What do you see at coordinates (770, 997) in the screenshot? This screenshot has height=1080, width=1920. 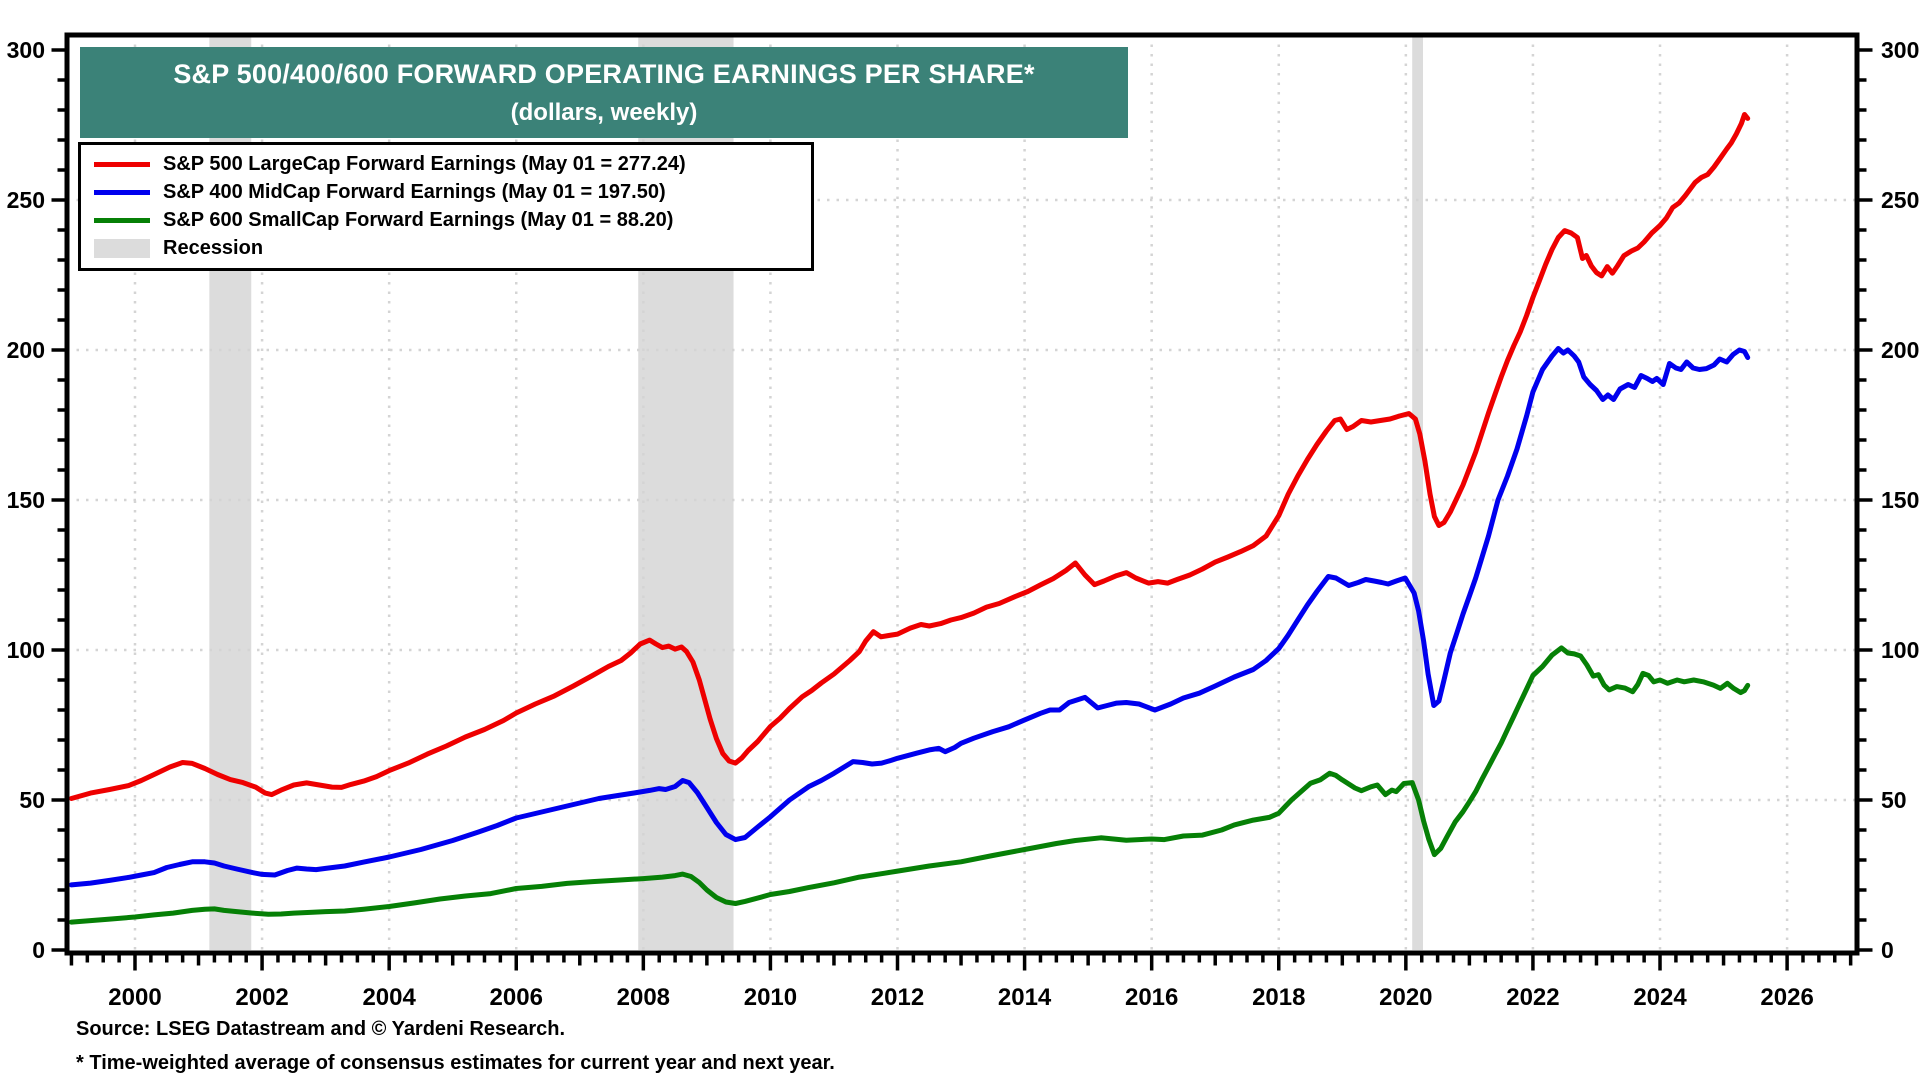 I see `x-axis-label: 2010` at bounding box center [770, 997].